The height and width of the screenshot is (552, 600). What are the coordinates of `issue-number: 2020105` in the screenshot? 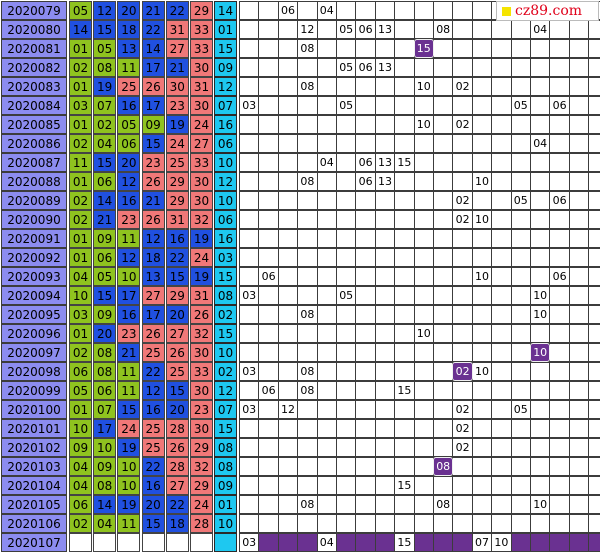 It's located at (34, 504).